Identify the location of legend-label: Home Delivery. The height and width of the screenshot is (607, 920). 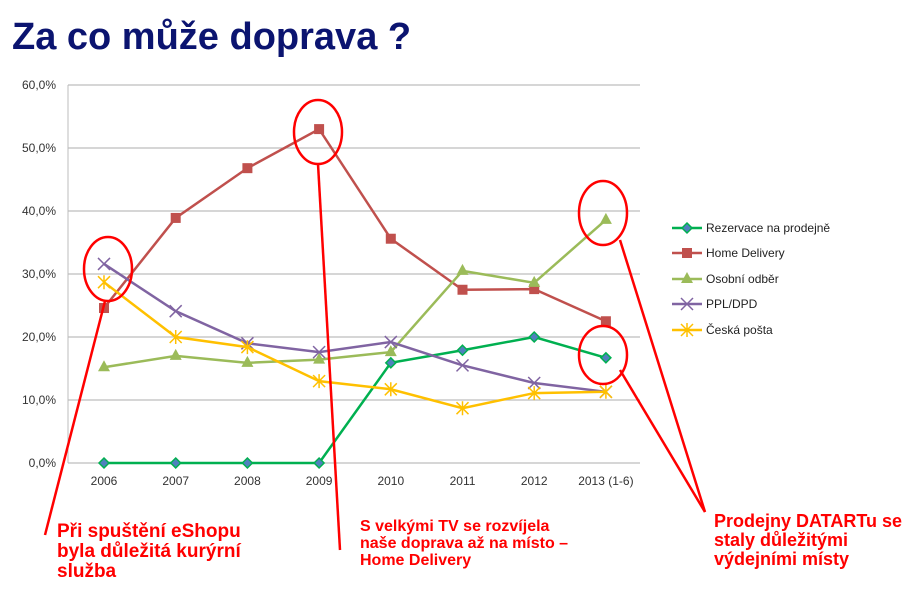
(745, 253).